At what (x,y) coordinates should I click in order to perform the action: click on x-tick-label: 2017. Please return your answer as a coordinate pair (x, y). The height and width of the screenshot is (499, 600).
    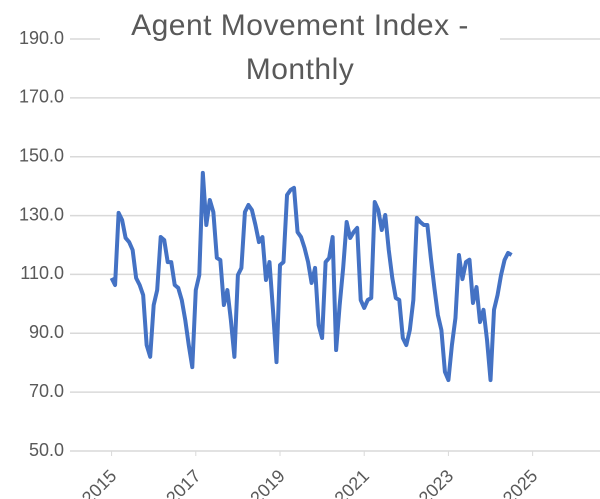
    Looking at the image, I should click on (183, 482).